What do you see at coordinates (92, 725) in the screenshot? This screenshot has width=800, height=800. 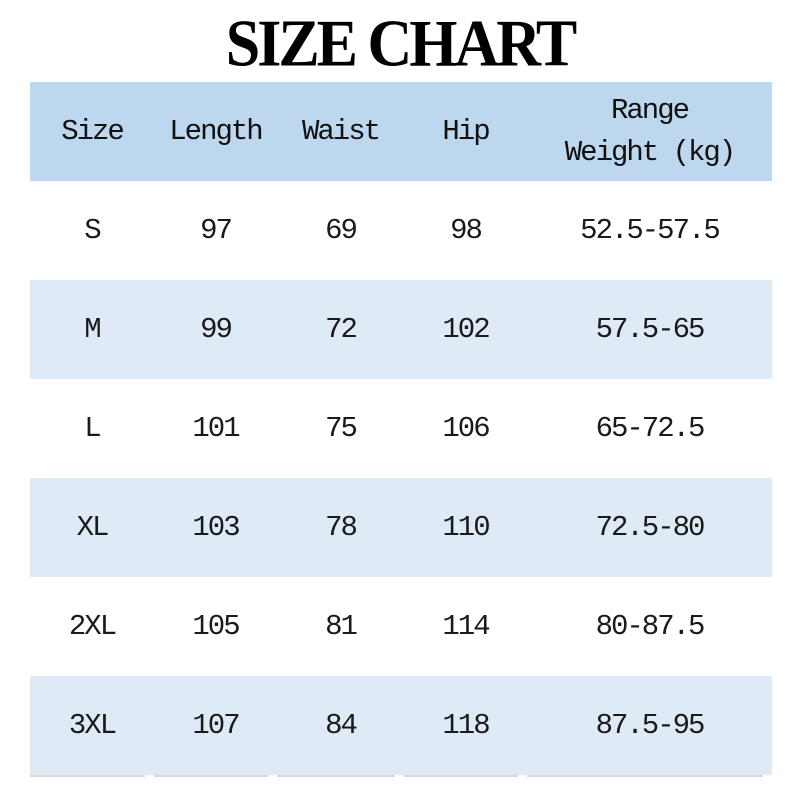 I see `cell-size: 3XL` at bounding box center [92, 725].